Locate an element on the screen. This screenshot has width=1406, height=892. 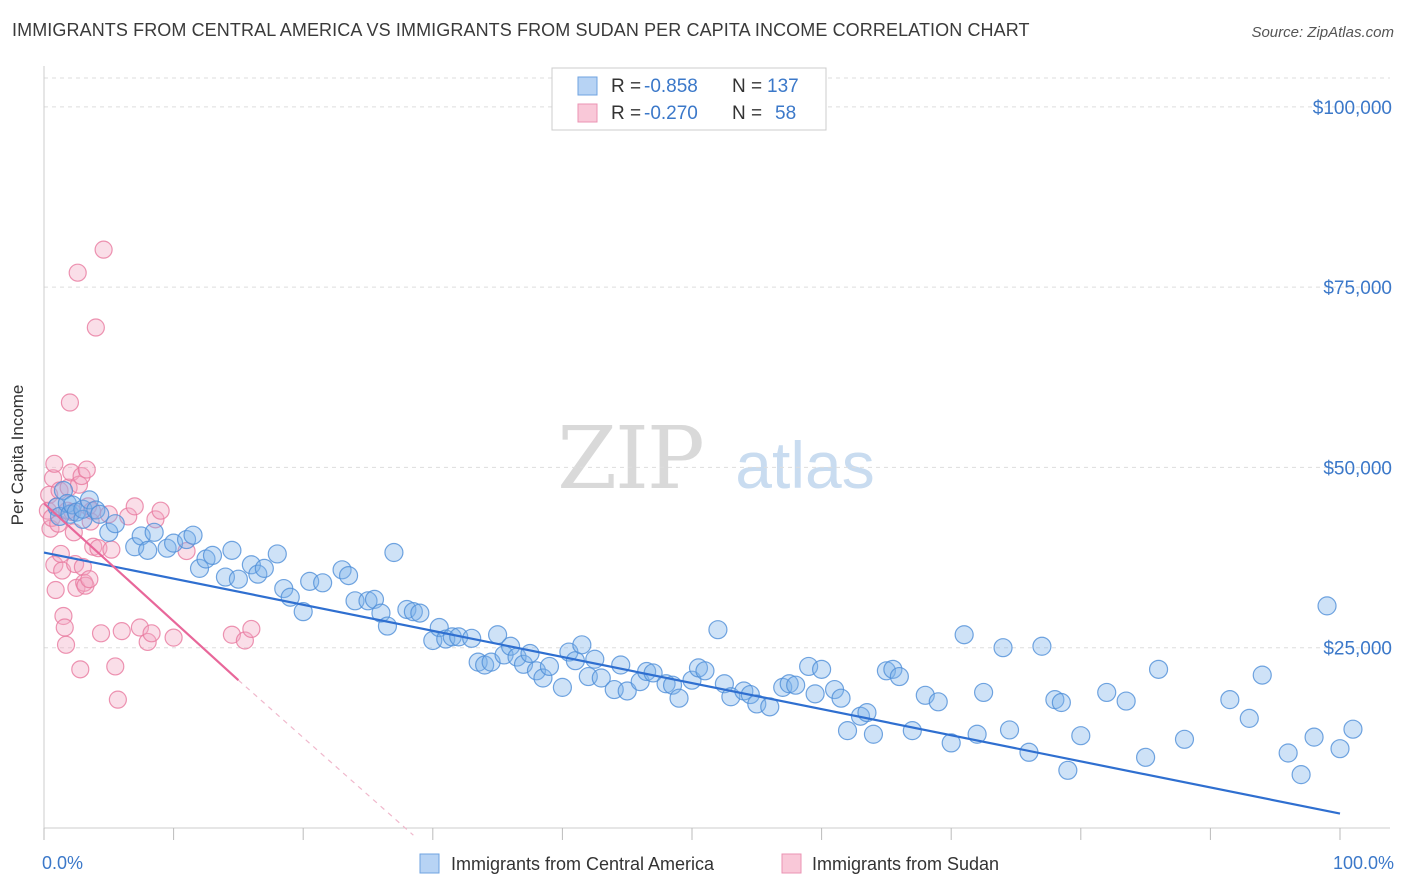
legend-r-value-1: -0.858 is located at coordinates (671, 86).